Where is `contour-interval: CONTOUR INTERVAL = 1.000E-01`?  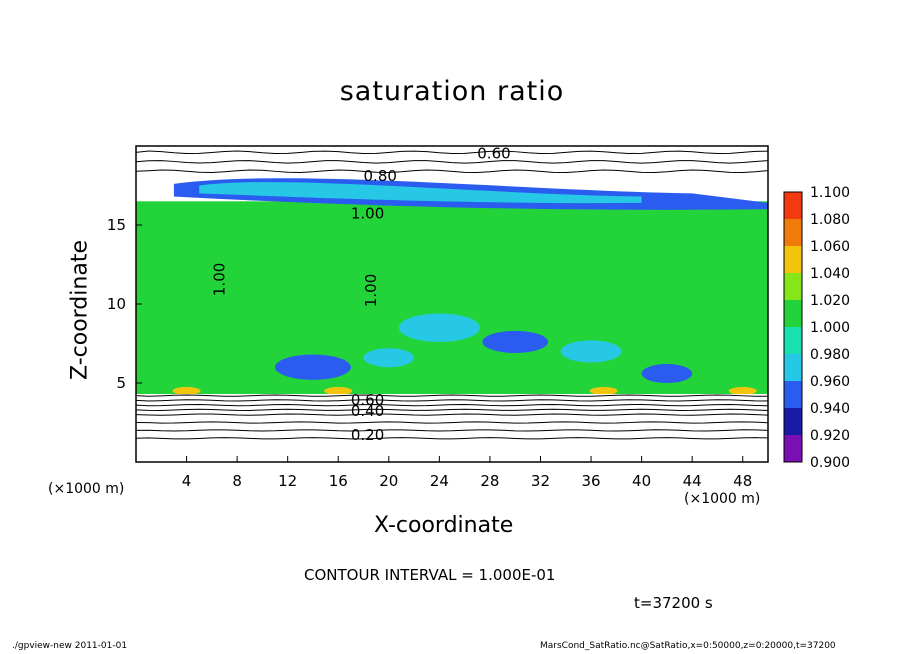 contour-interval: CONTOUR INTERVAL = 1.000E-01 is located at coordinates (429, 575).